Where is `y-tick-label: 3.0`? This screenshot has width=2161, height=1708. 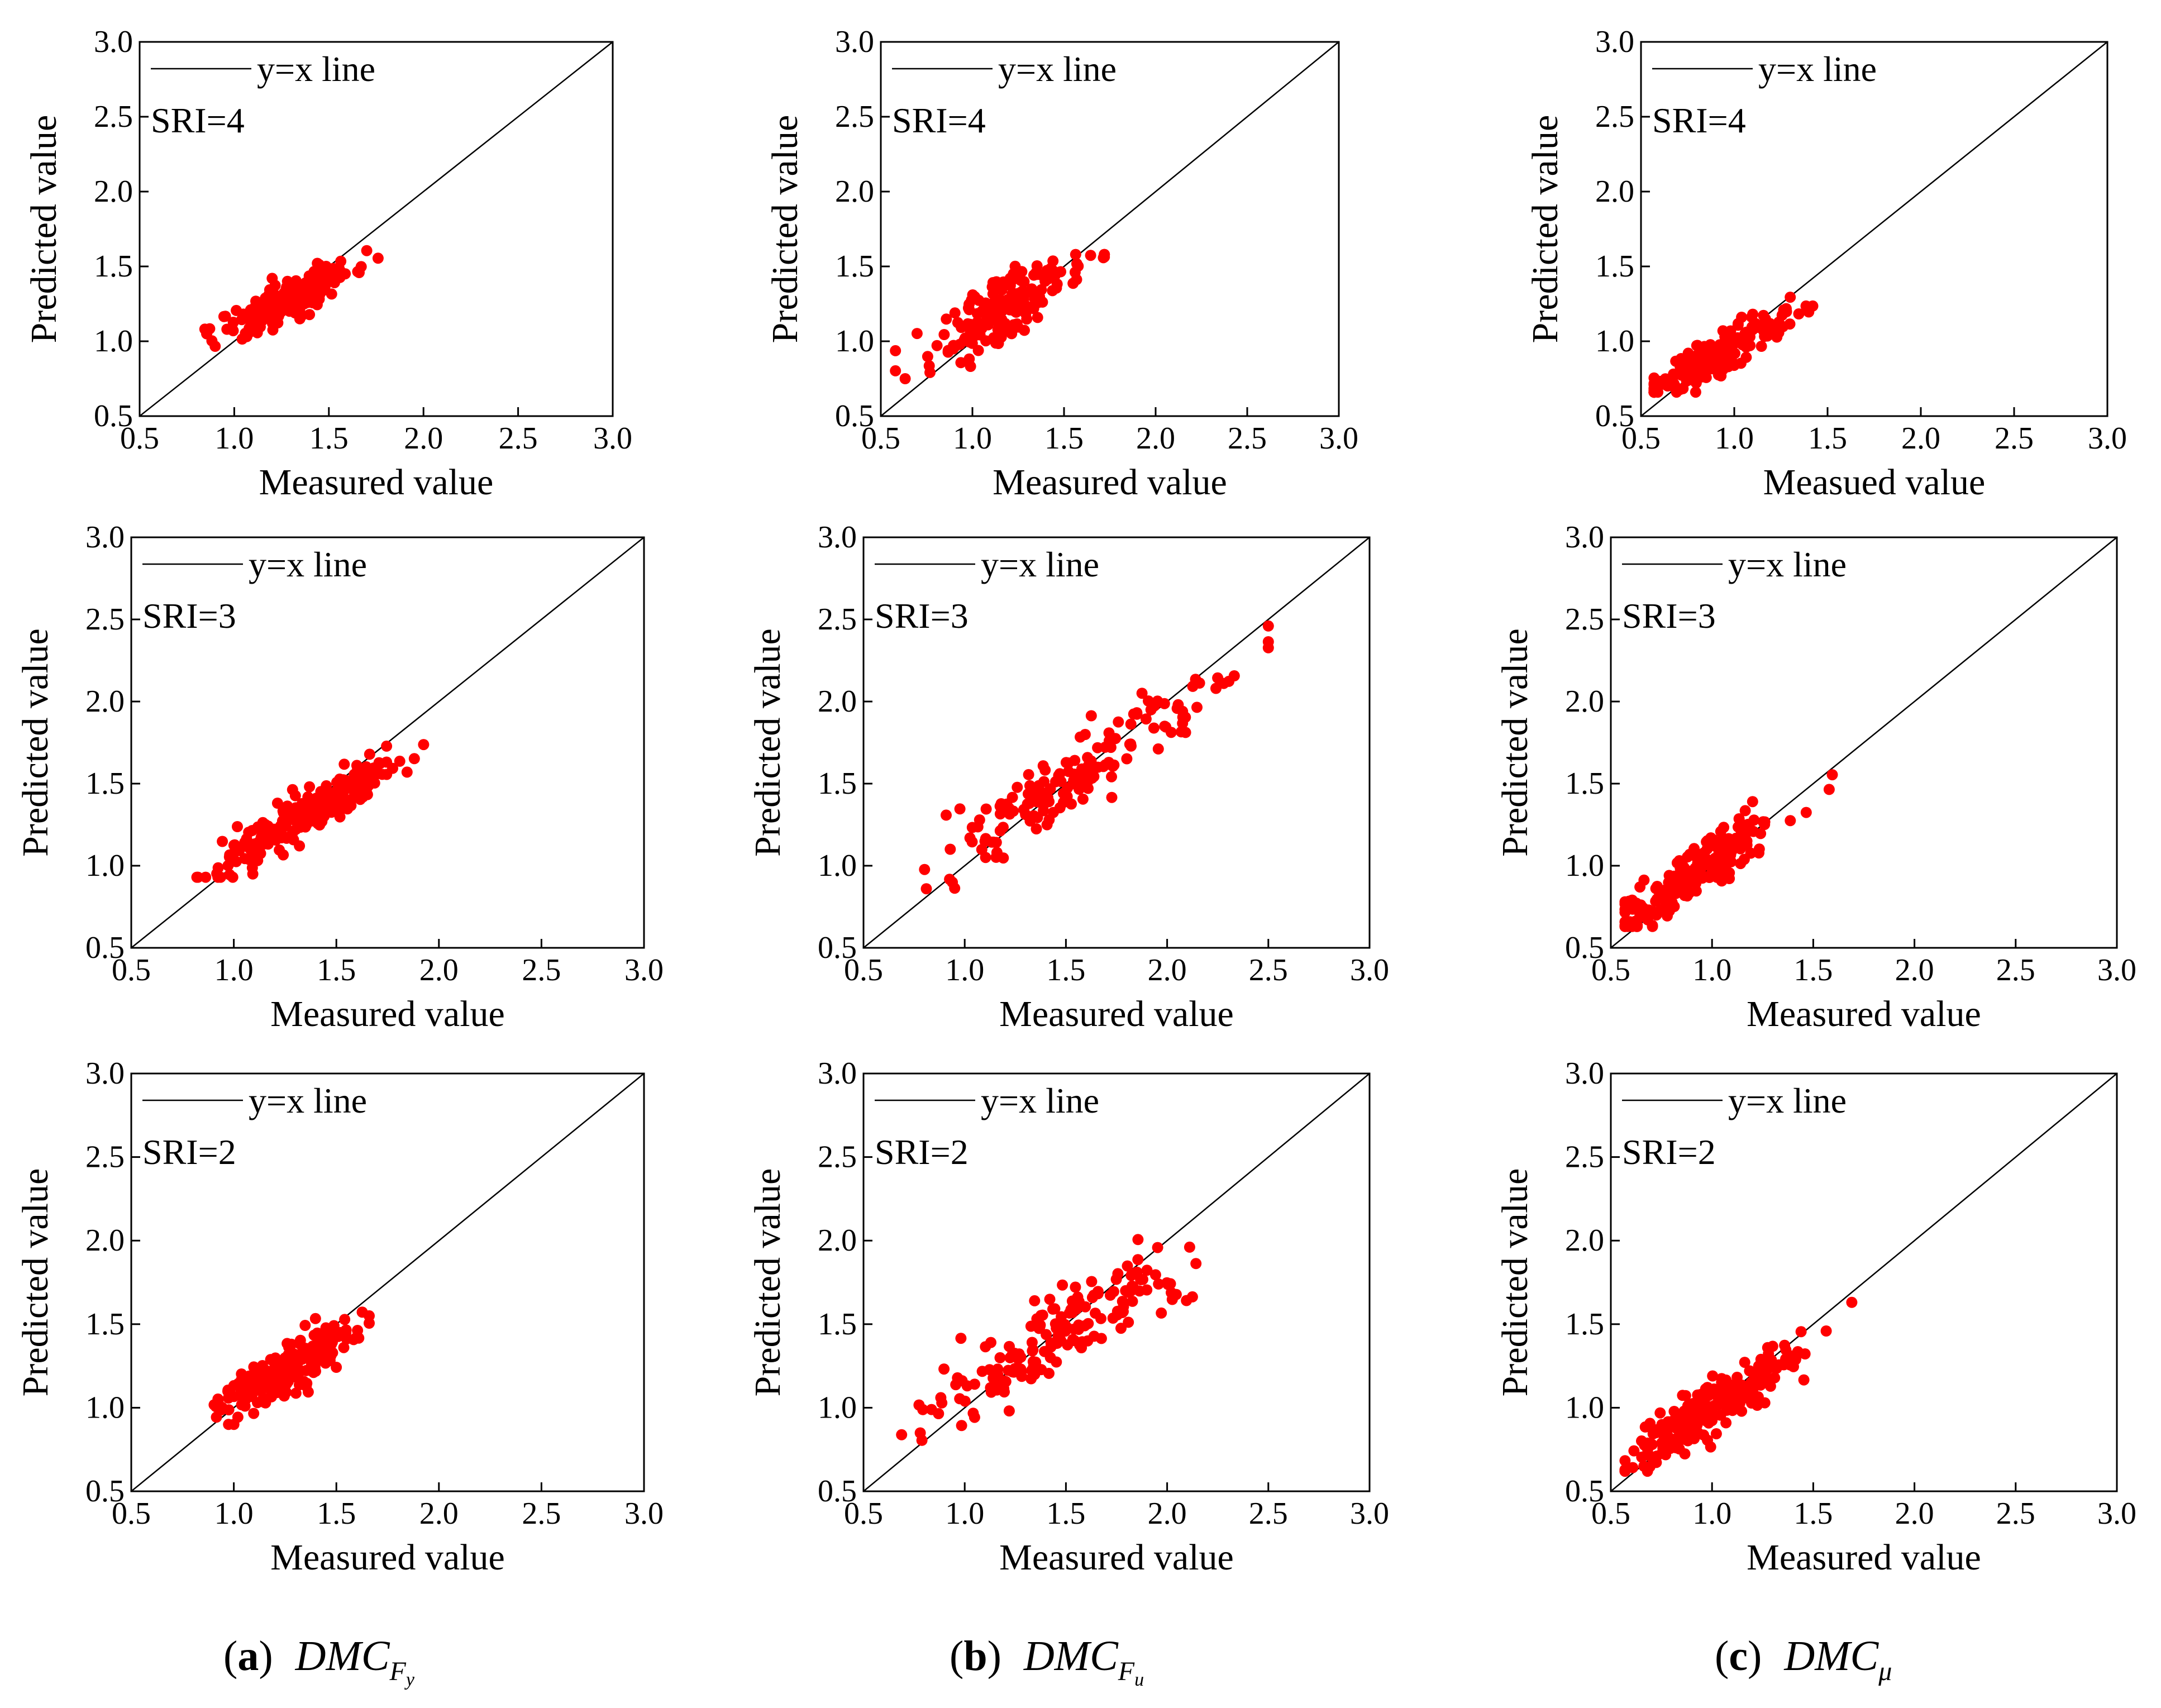 y-tick-label: 3.0 is located at coordinates (1584, 1073).